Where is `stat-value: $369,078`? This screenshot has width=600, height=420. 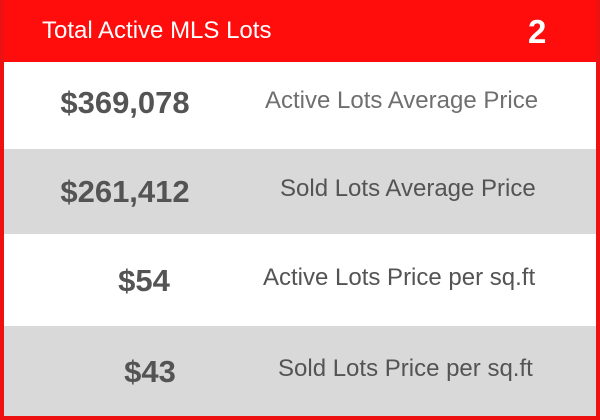
stat-value: $369,078 is located at coordinates (125, 102).